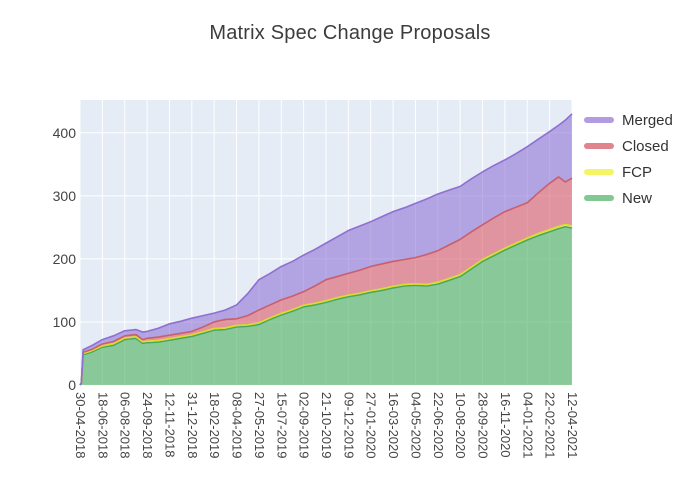 This screenshot has height=500, width=700. Describe the element at coordinates (65, 133) in the screenshot. I see `y-tick-label: 400` at that location.